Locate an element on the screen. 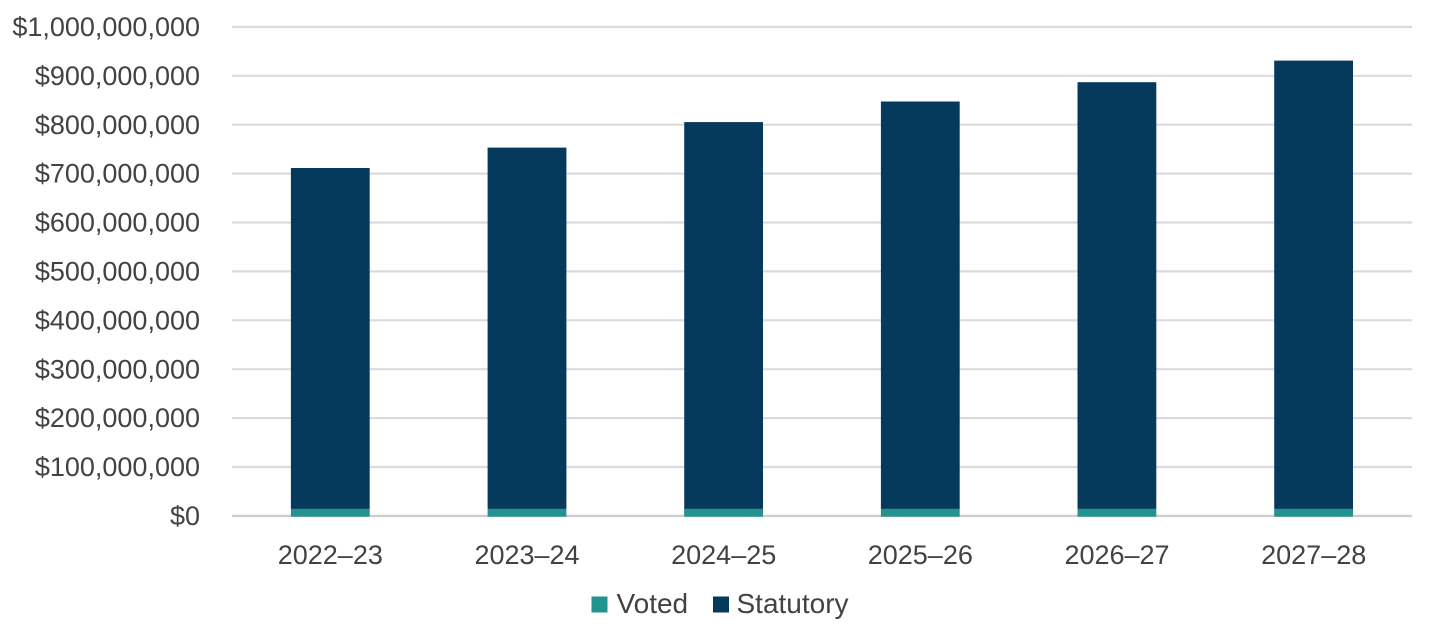 The width and height of the screenshot is (1430, 637). svg-text: $200,000,000 is located at coordinates (117, 418).